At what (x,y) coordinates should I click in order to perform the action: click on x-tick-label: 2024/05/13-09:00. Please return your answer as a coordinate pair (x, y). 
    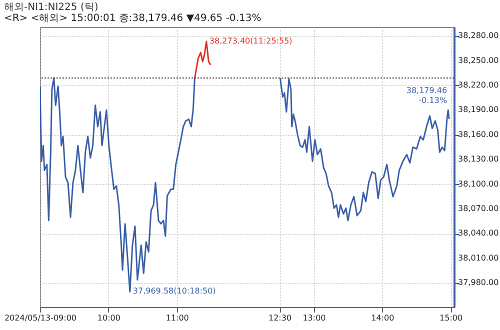
    Looking at the image, I should click on (40, 318).